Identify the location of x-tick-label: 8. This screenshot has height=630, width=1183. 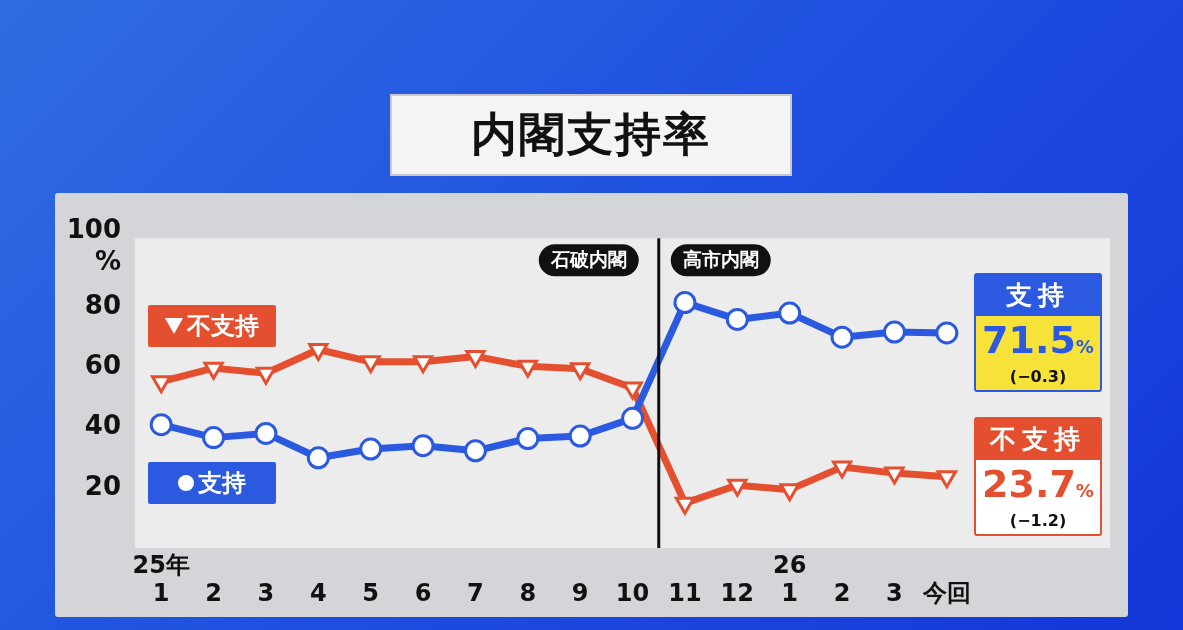
(528, 593).